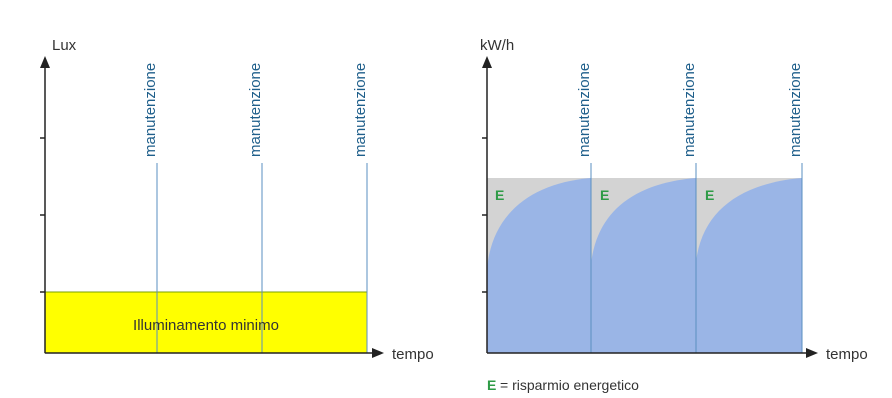  I want to click on left-y-axis-arrow, so click(45, 62).